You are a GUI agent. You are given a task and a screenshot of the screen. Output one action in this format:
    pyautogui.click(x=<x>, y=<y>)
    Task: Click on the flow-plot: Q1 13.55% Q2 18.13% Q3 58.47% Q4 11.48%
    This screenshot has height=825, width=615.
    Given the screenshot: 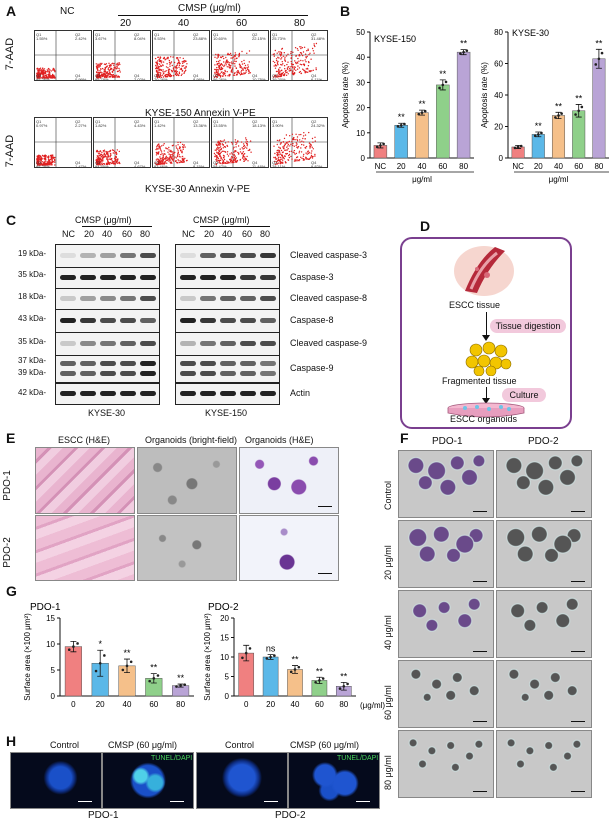 What is the action you would take?
    pyautogui.click(x=240, y=142)
    